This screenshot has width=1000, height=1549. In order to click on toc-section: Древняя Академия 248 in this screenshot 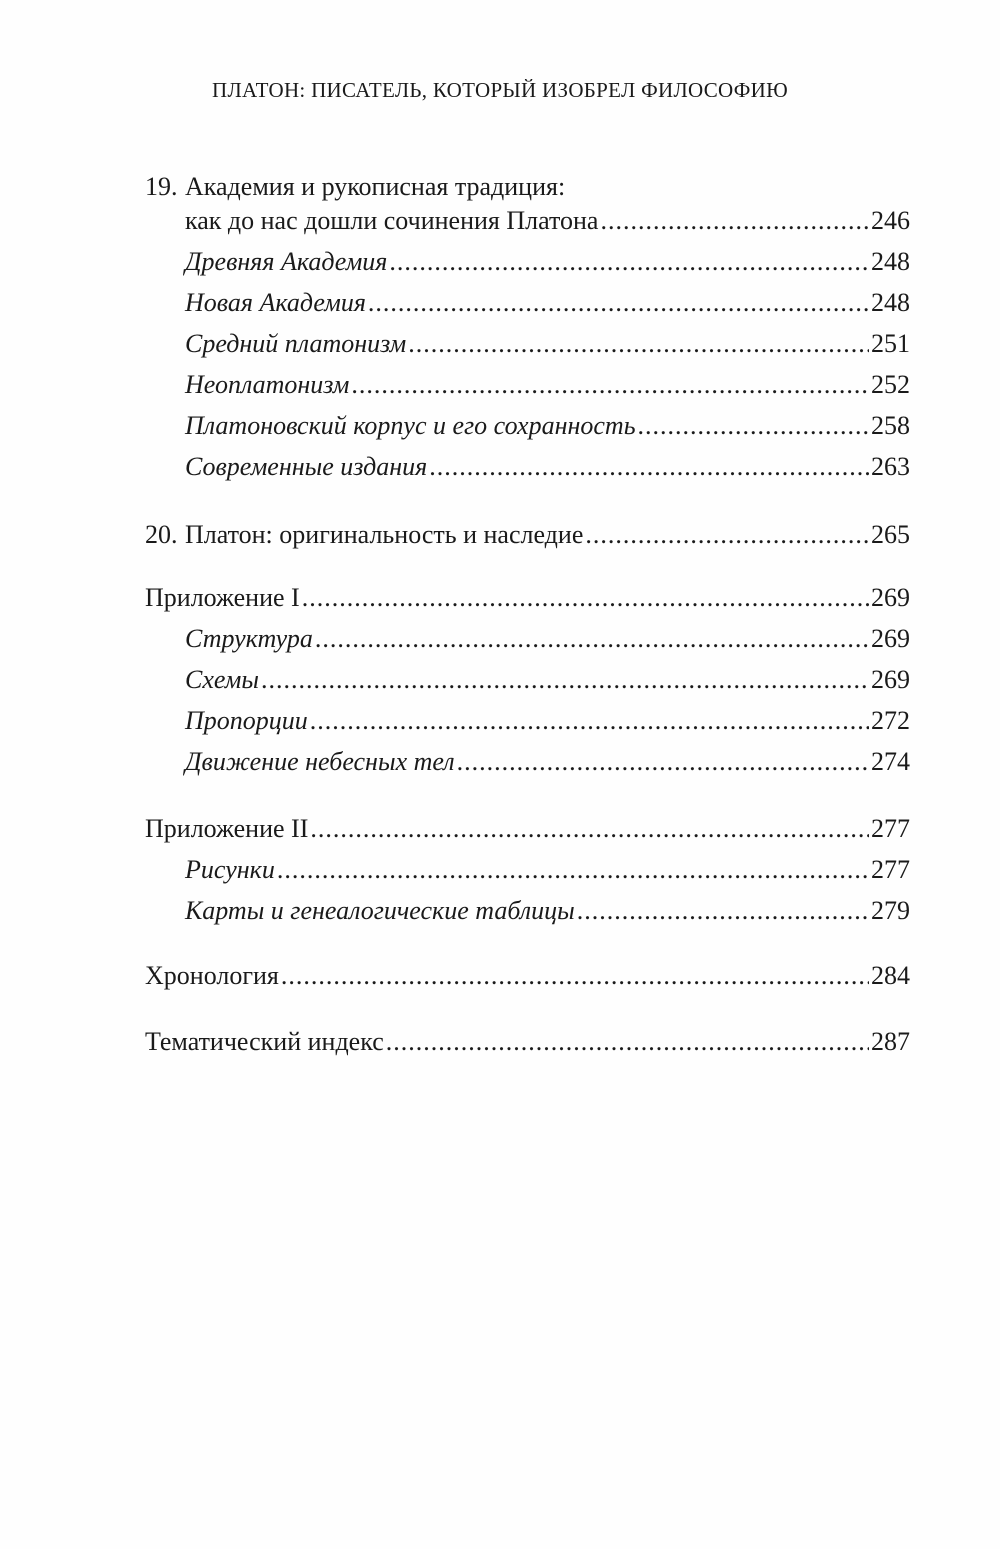, I will do `click(547, 264)`.